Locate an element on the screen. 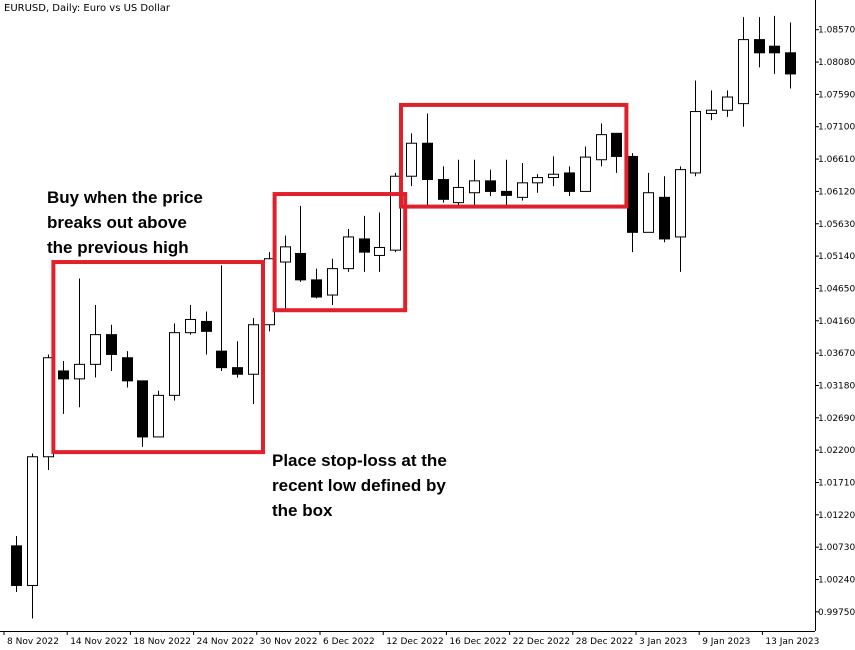 The width and height of the screenshot is (855, 650). time-tick-label: 30 Nov 2022 is located at coordinates (289, 642).